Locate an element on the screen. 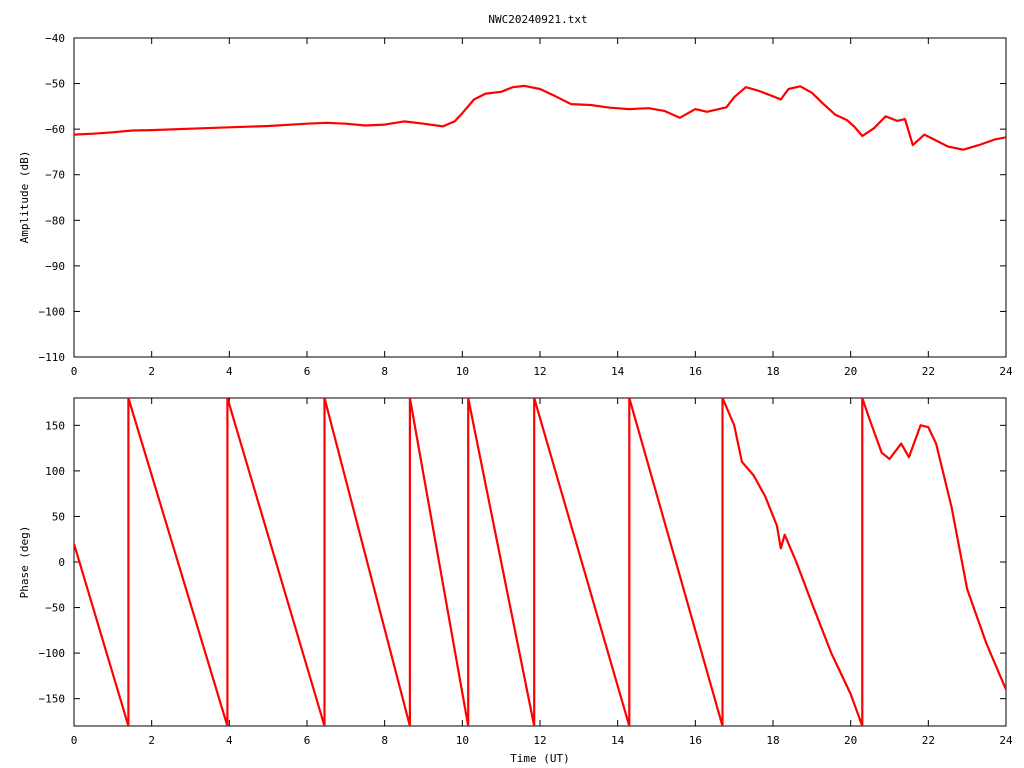 This screenshot has width=1024, height=768. x-axis-label: Time (UT) is located at coordinates (540, 758).